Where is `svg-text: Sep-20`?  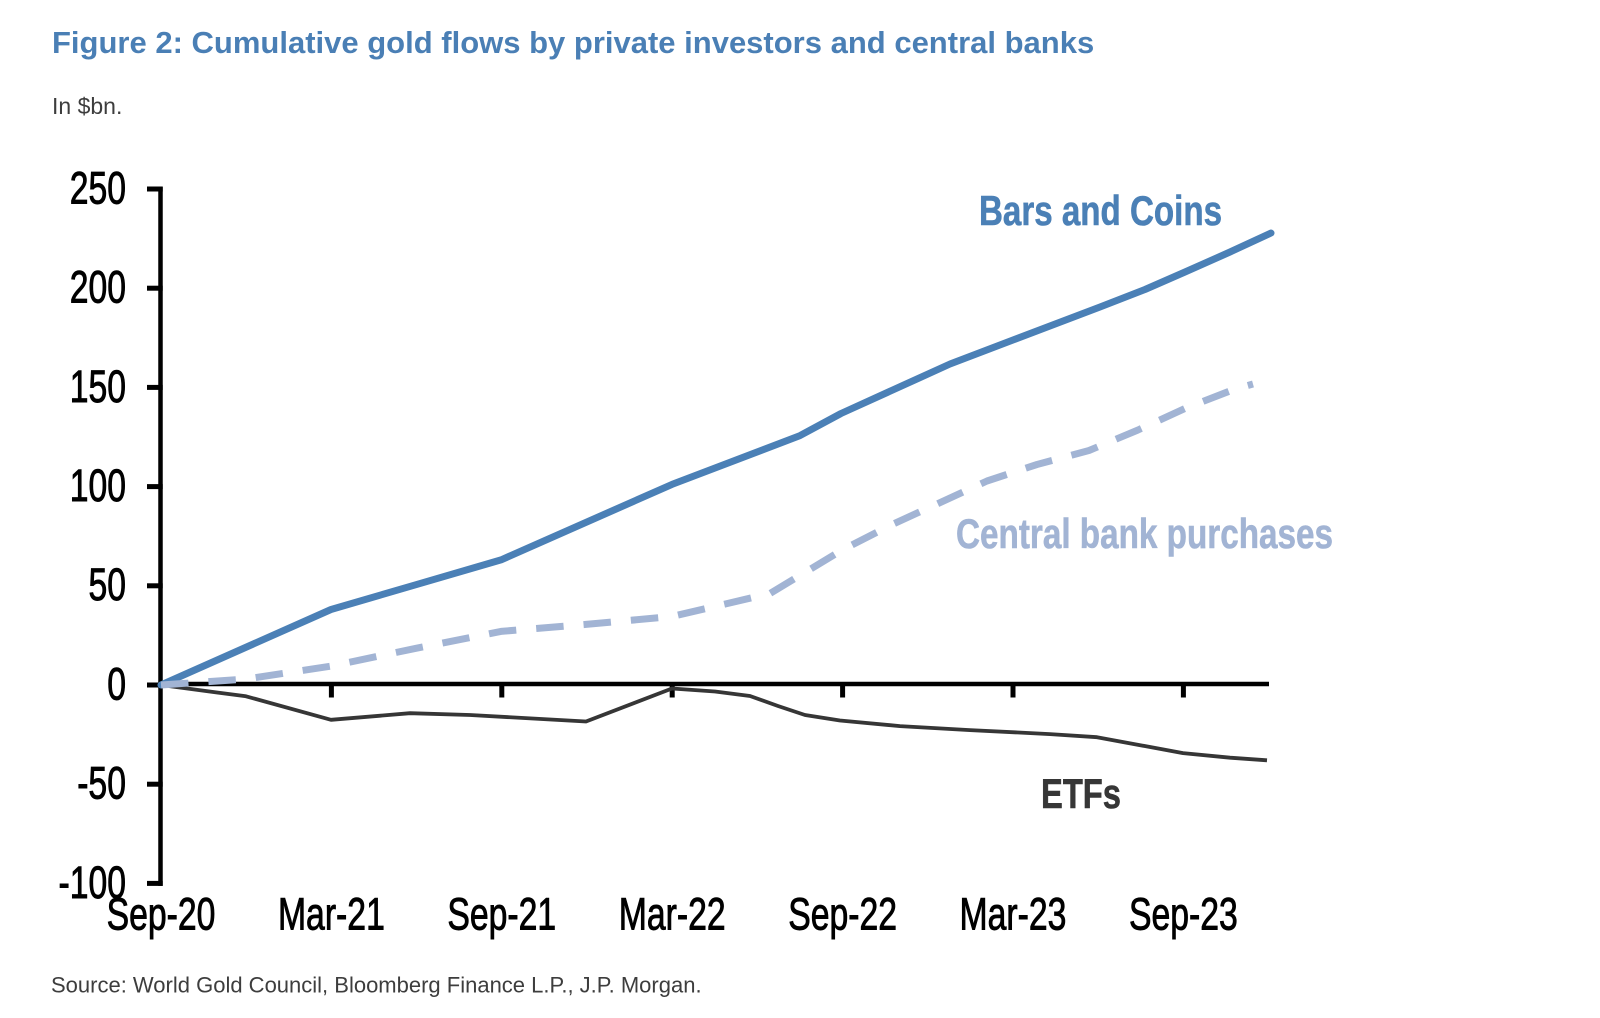
svg-text: Sep-20 is located at coordinates (161, 914).